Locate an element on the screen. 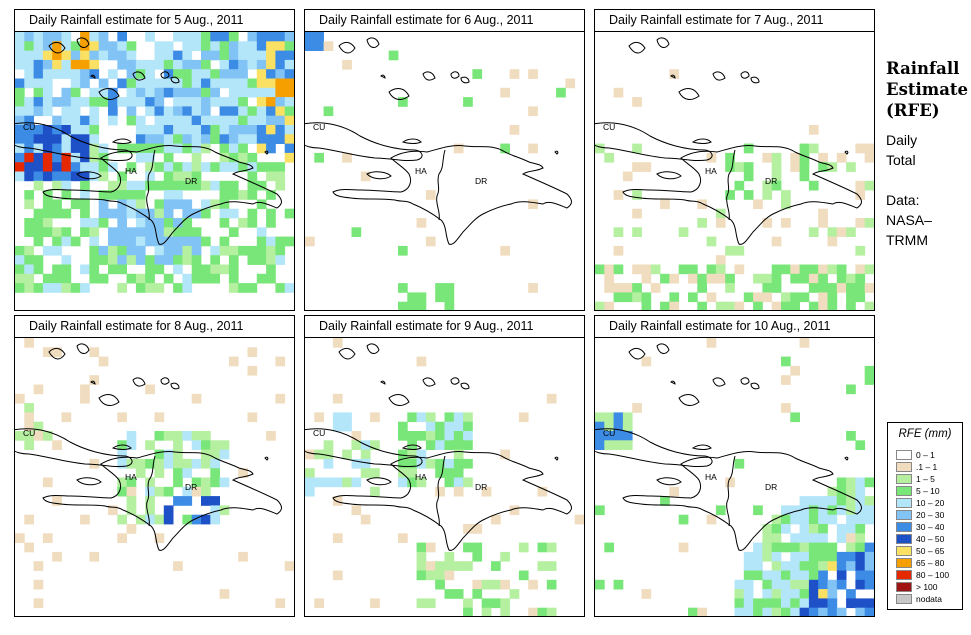 The image size is (971, 635). data-source-label: Data: NASA– TRMM is located at coordinates (926, 220).